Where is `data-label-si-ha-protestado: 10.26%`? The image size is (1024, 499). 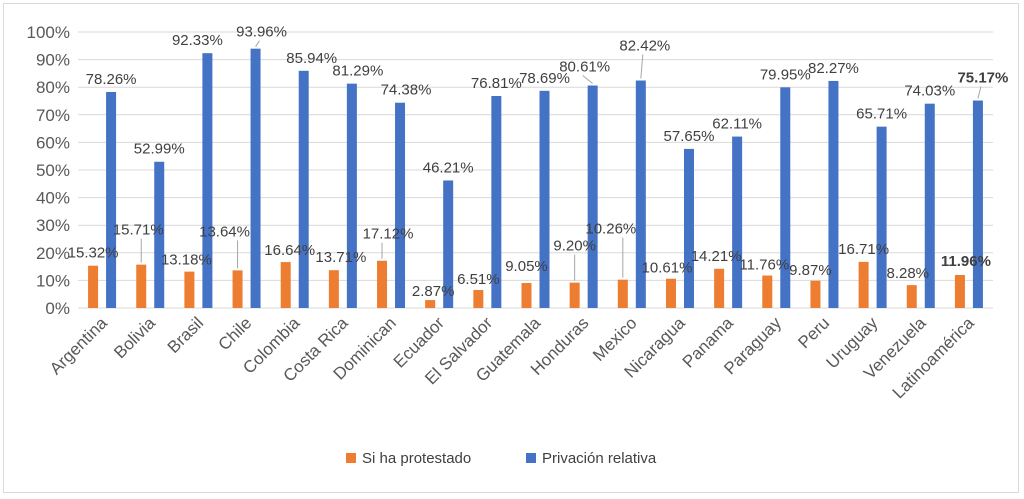
data-label-si-ha-protestado: 10.26% is located at coordinates (610, 229).